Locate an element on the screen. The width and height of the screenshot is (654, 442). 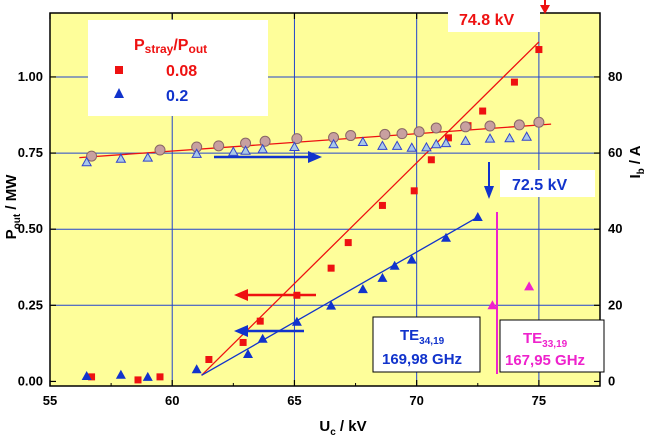
y-left-tick-label: 0.00 is located at coordinates (30, 380).